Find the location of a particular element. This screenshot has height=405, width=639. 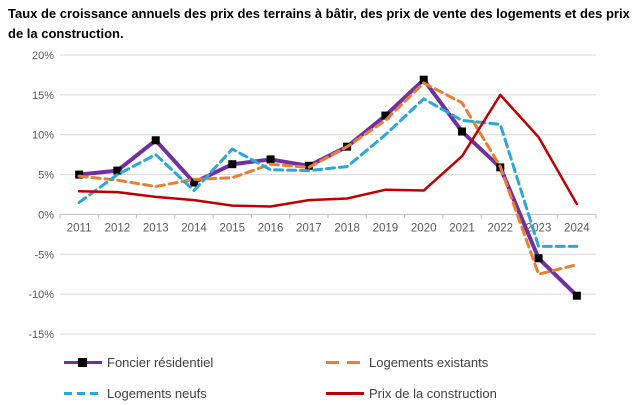

legend-item-logements-neufs: Logements neufs is located at coordinates (195, 393).